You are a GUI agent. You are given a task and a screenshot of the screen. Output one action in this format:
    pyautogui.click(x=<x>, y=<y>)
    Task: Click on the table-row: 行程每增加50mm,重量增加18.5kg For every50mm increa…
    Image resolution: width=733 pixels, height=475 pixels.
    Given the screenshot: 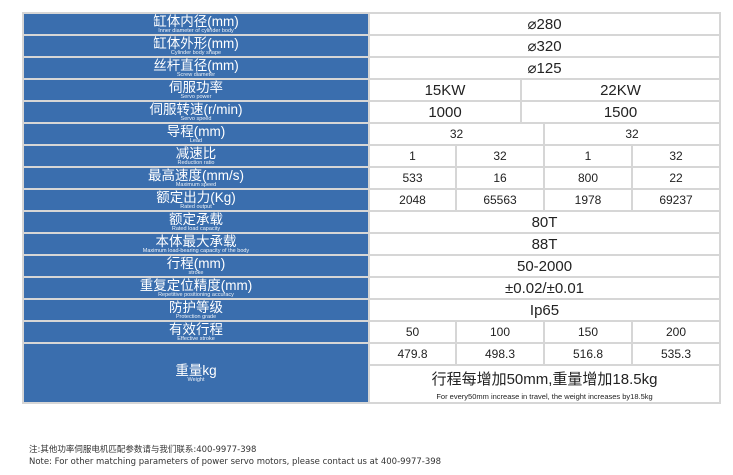 What is the action you would take?
    pyautogui.click(x=372, y=384)
    